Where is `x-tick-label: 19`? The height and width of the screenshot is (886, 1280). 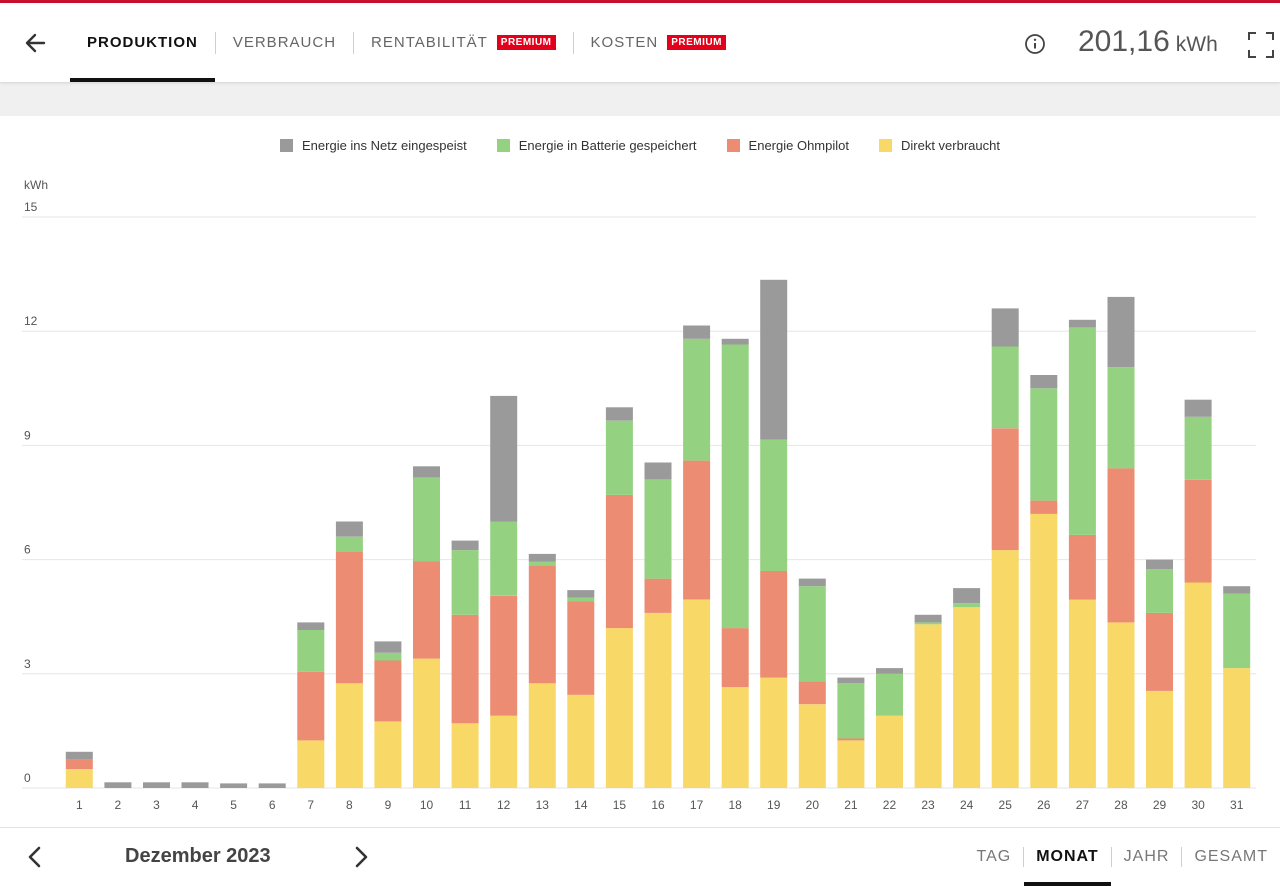 x-tick-label: 19 is located at coordinates (774, 805).